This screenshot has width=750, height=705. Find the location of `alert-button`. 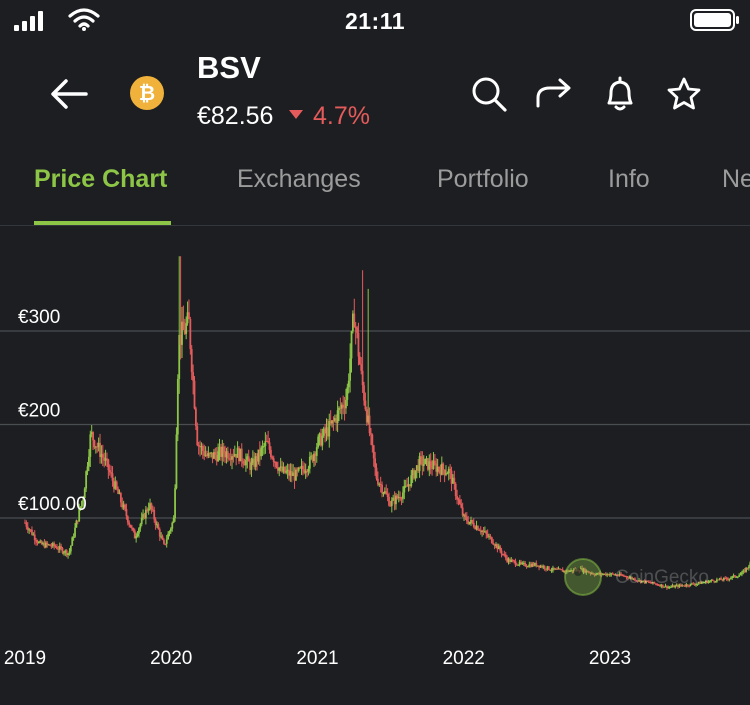

alert-button is located at coordinates (620, 94).